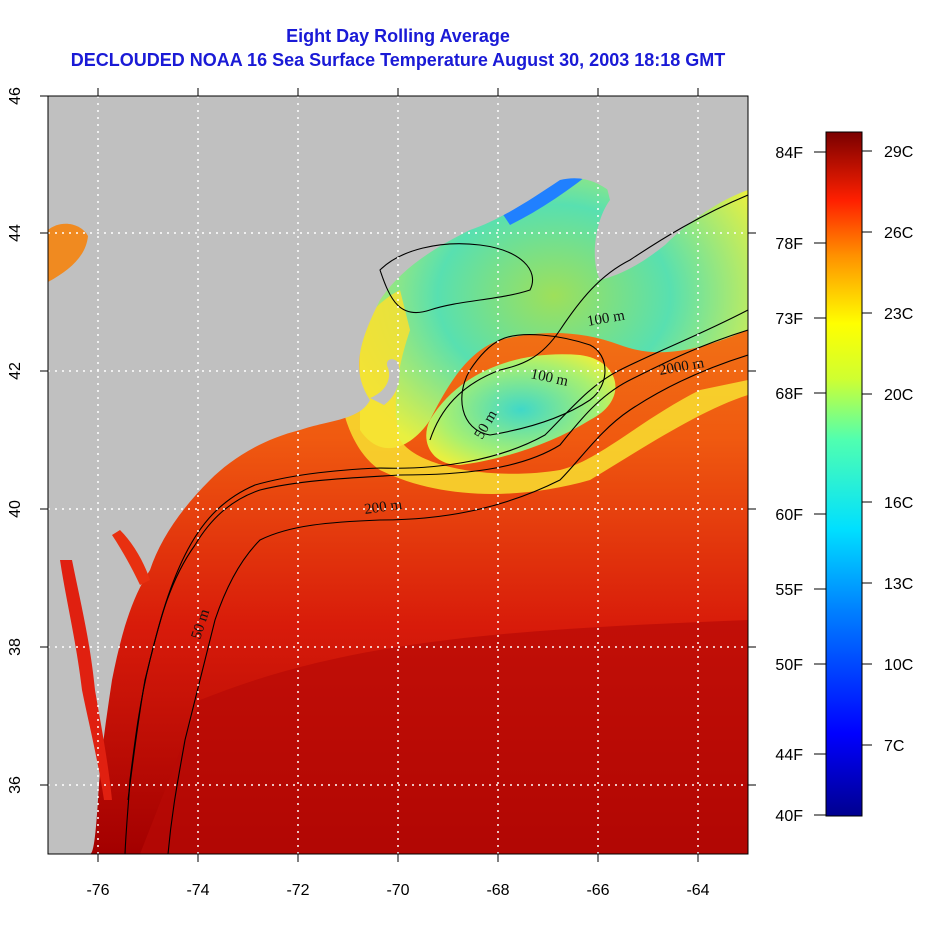  Describe the element at coordinates (398, 36) in the screenshot. I see `map-title: Eight Day Rolling Average` at that location.